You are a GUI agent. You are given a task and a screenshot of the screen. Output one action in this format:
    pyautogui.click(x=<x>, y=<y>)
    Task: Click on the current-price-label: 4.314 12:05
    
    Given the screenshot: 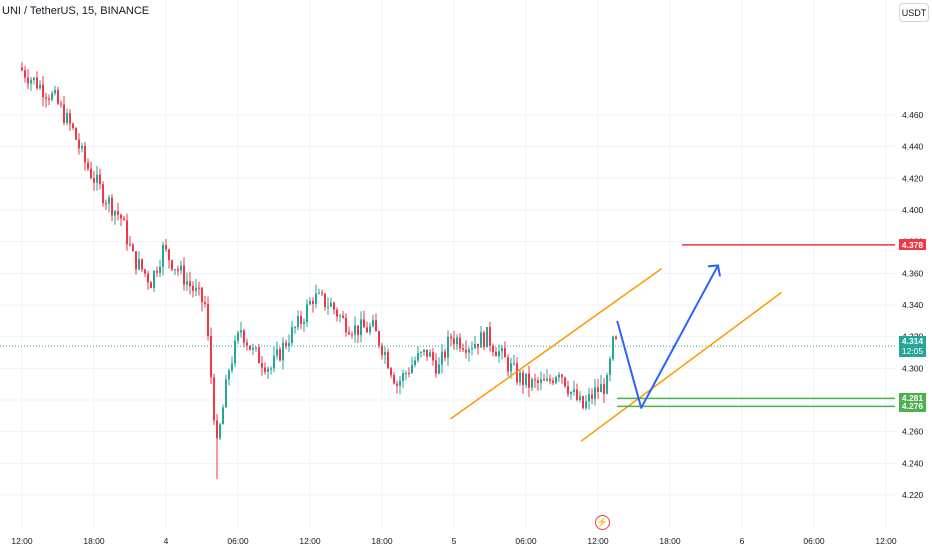 What is the action you would take?
    pyautogui.click(x=912, y=346)
    